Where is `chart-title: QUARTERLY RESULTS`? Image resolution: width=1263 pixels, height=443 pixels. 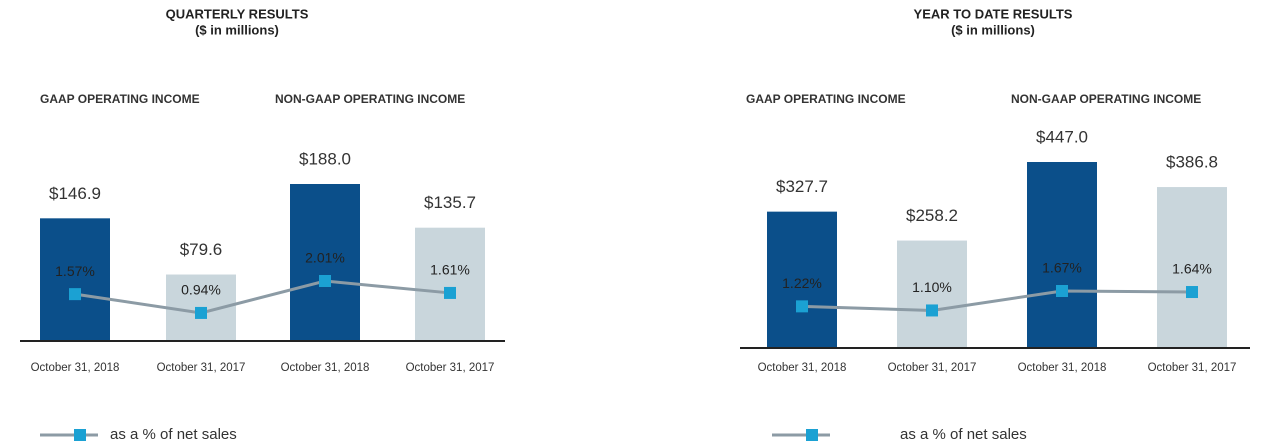 chart-title: QUARTERLY RESULTS is located at coordinates (237, 13).